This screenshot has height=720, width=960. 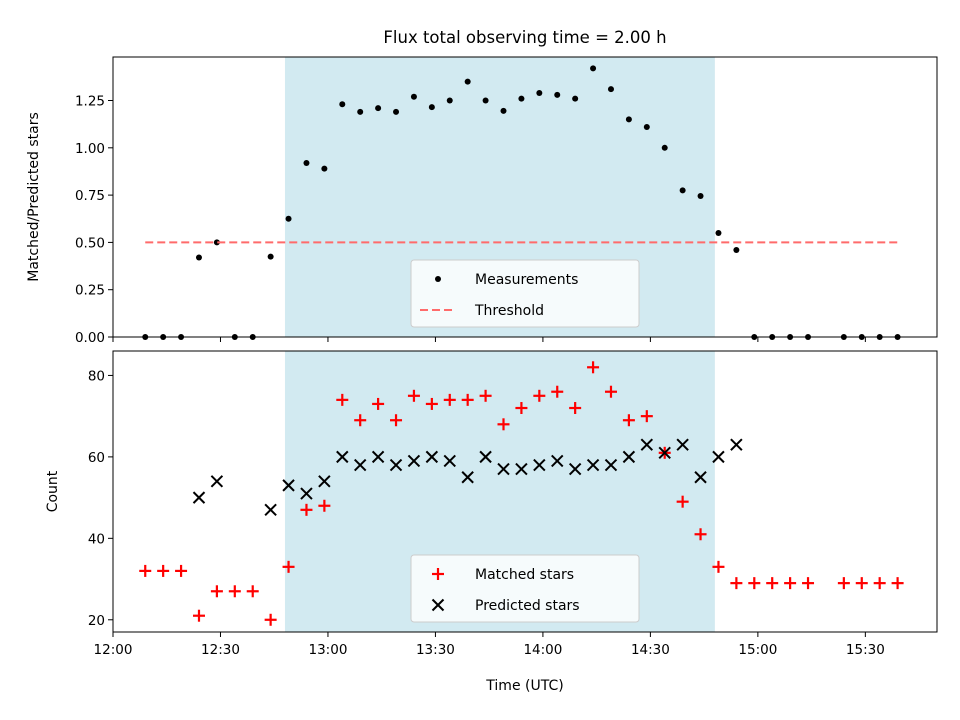 What do you see at coordinates (542, 650) in the screenshot?
I see `x-tick-label: 14:00` at bounding box center [542, 650].